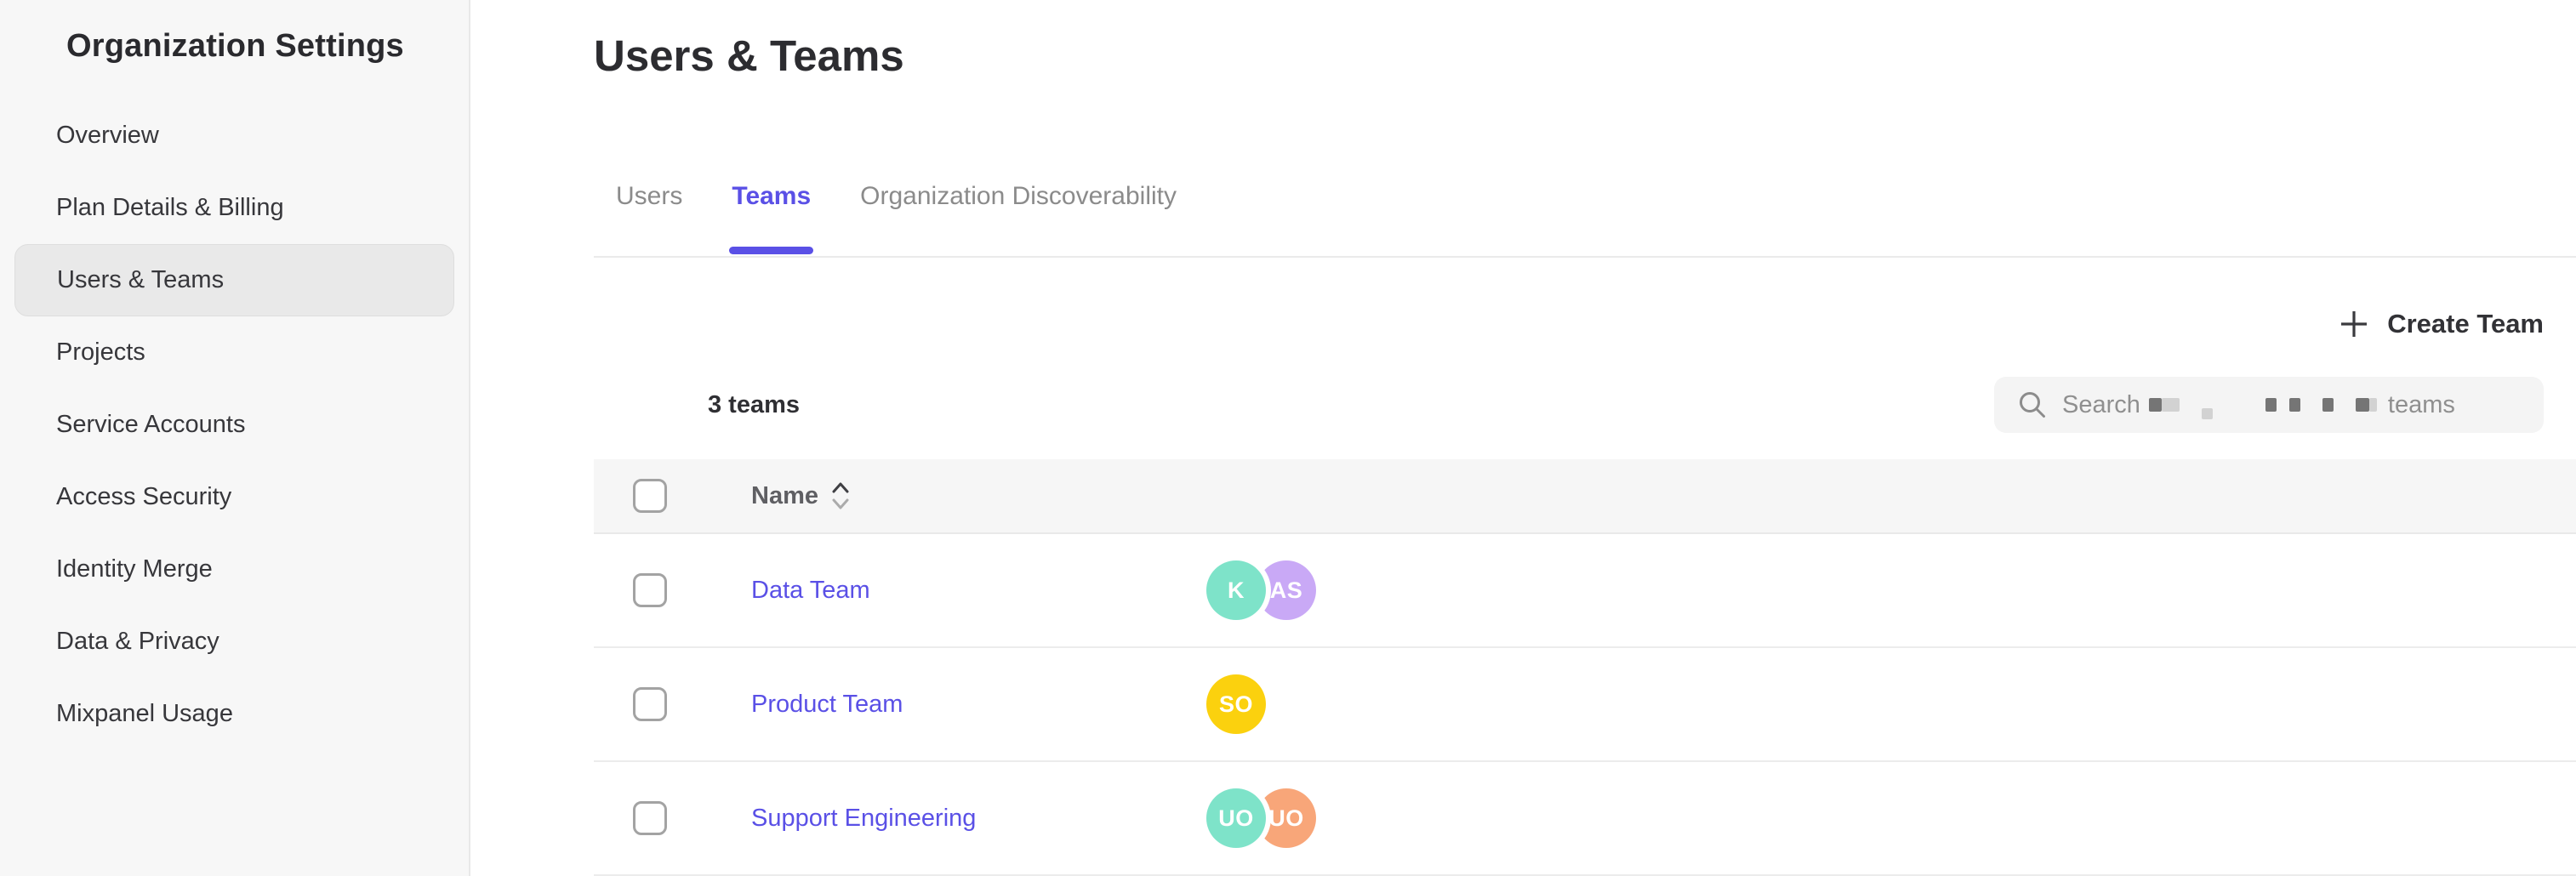 This screenshot has height=876, width=2576. What do you see at coordinates (1019, 196) in the screenshot?
I see `tab-organization-discoverability: Organization Discoverability` at bounding box center [1019, 196].